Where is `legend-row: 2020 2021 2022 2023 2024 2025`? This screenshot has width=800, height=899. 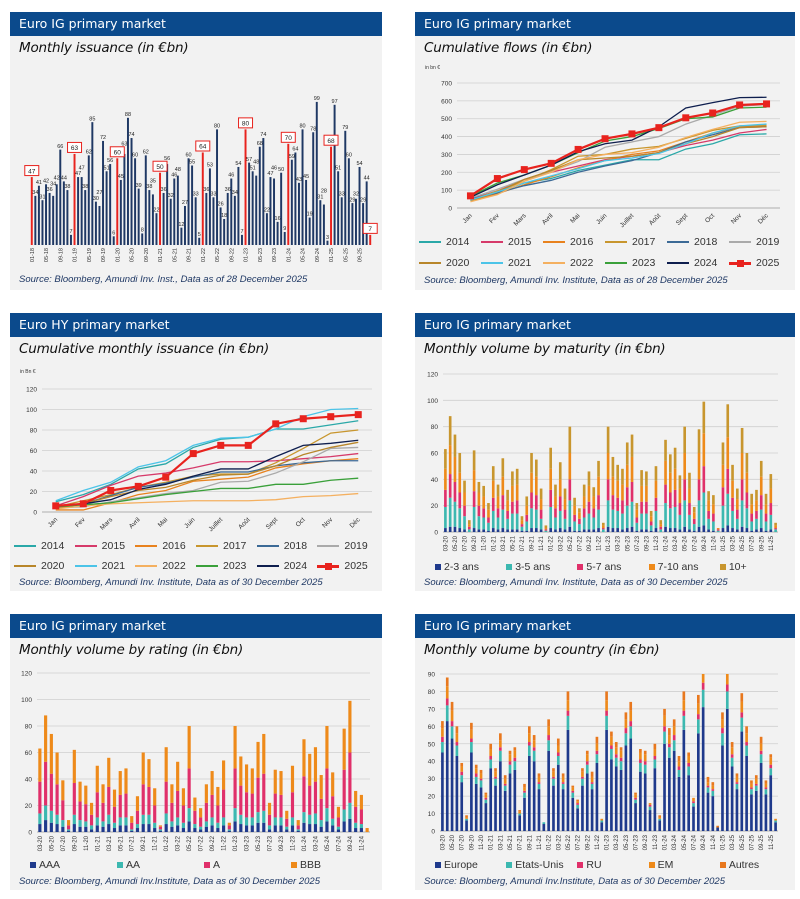
legend-row: 2020 2021 2022 2023 2024 2025 is located at coordinates (605, 263).